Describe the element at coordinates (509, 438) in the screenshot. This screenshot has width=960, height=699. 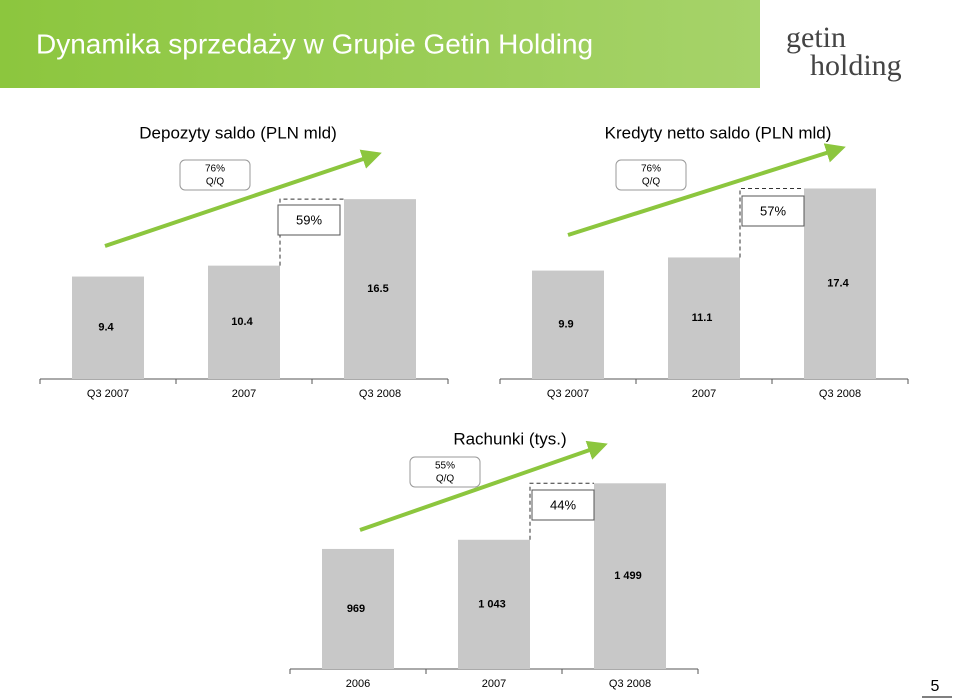
I see `chart-title: Rachunki (tys.)` at that location.